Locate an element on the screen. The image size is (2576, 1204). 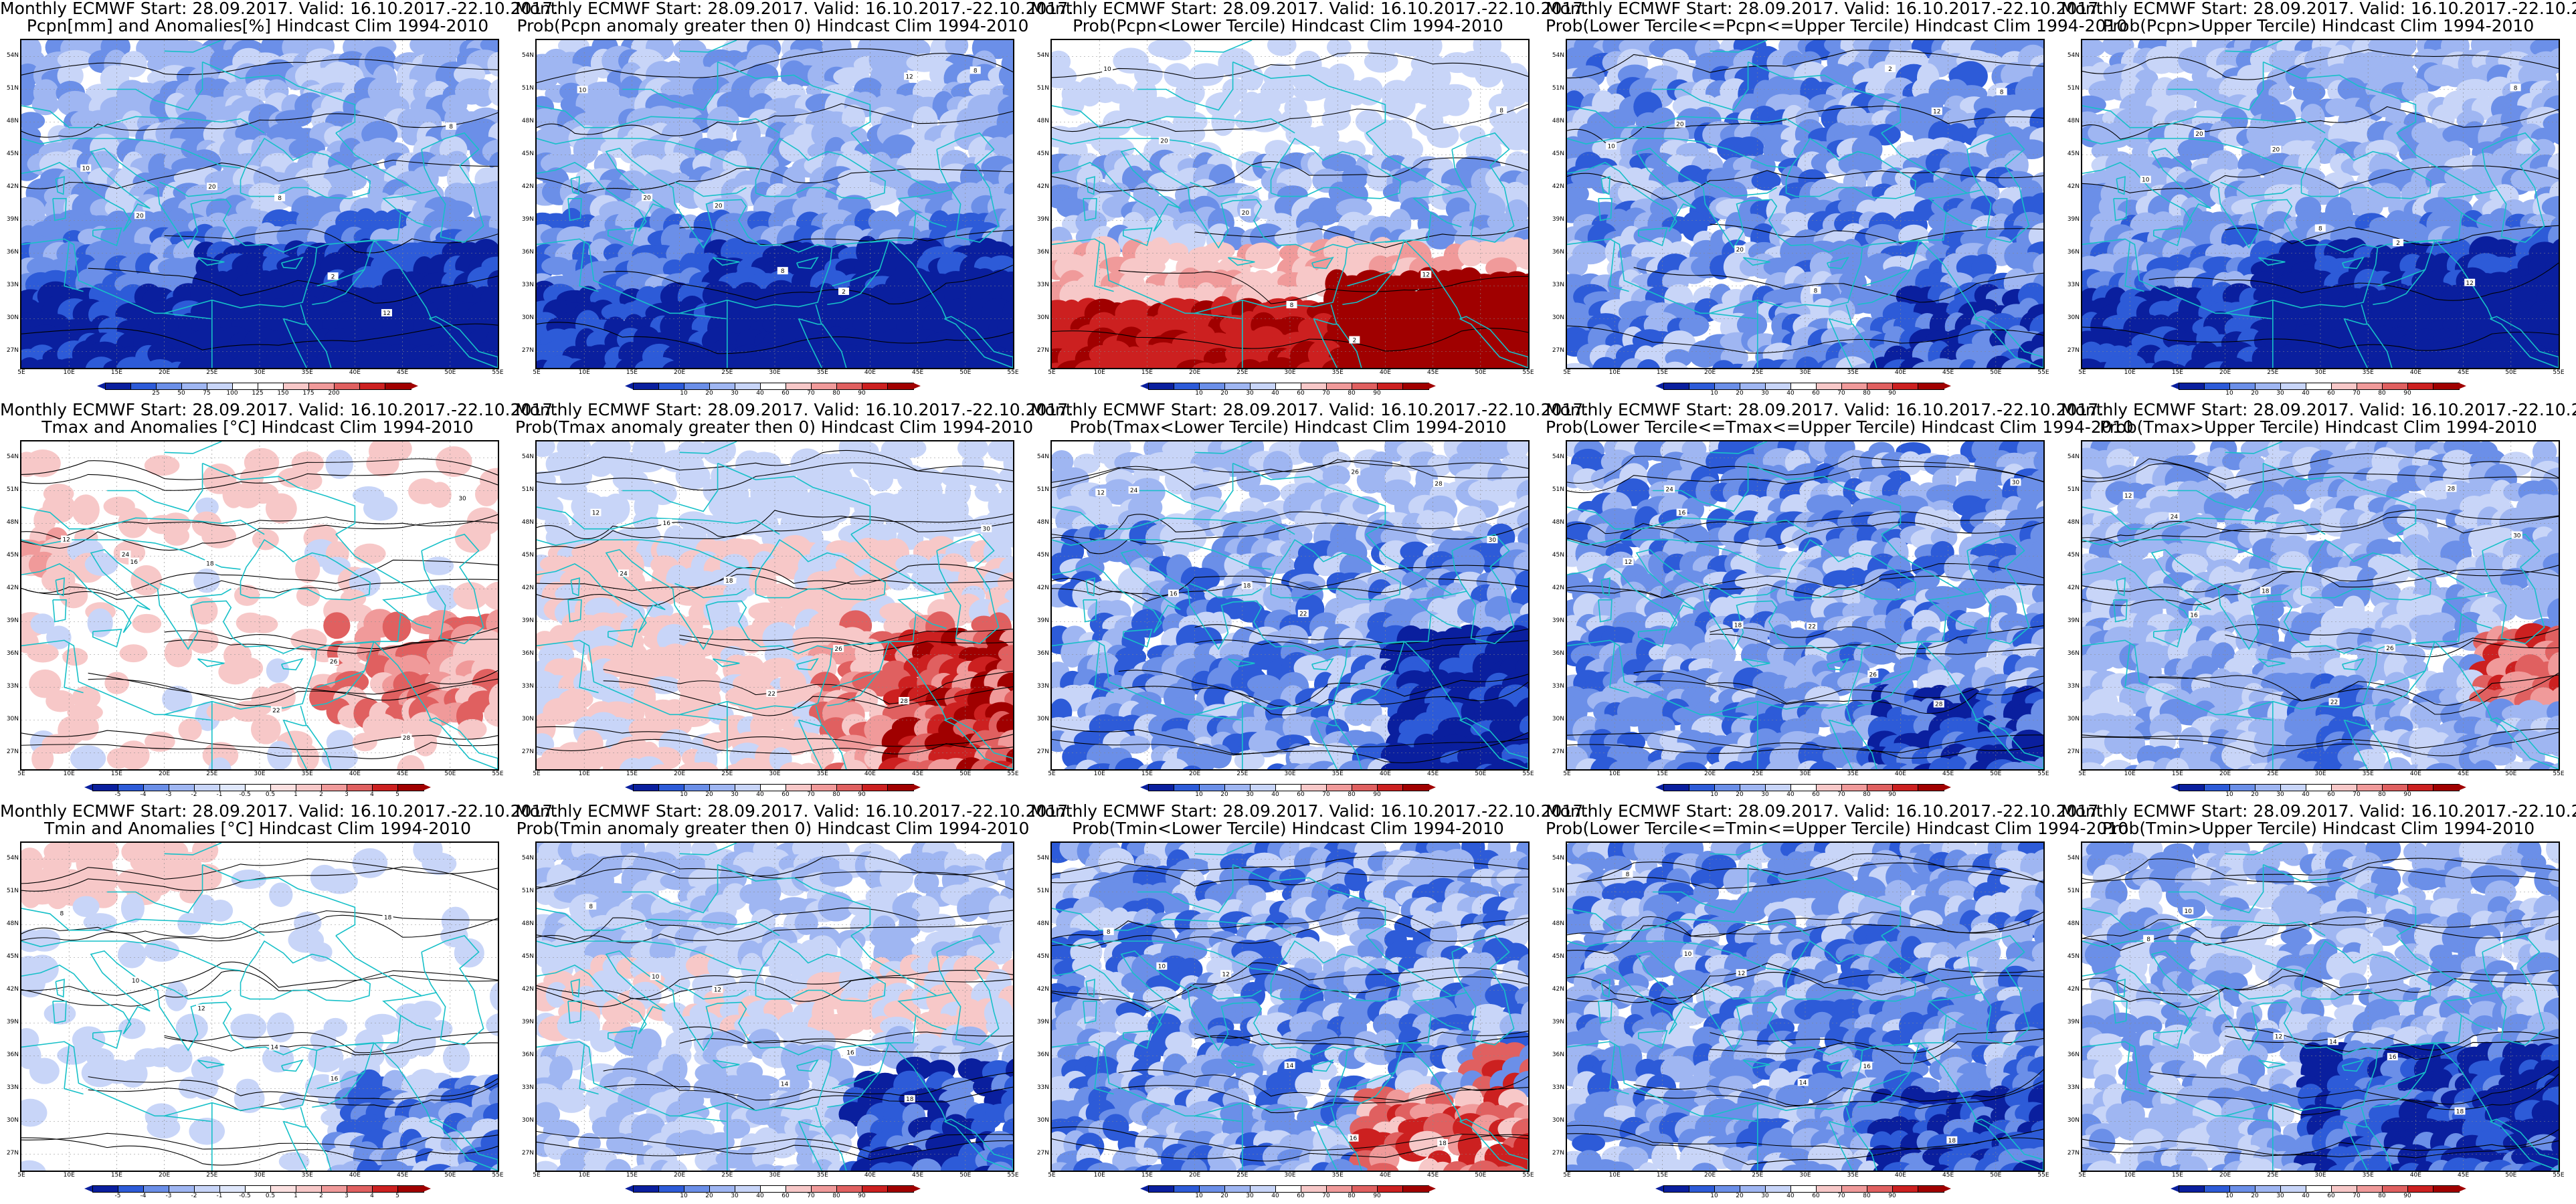
colorbar-strip is located at coordinates (2319, 386).